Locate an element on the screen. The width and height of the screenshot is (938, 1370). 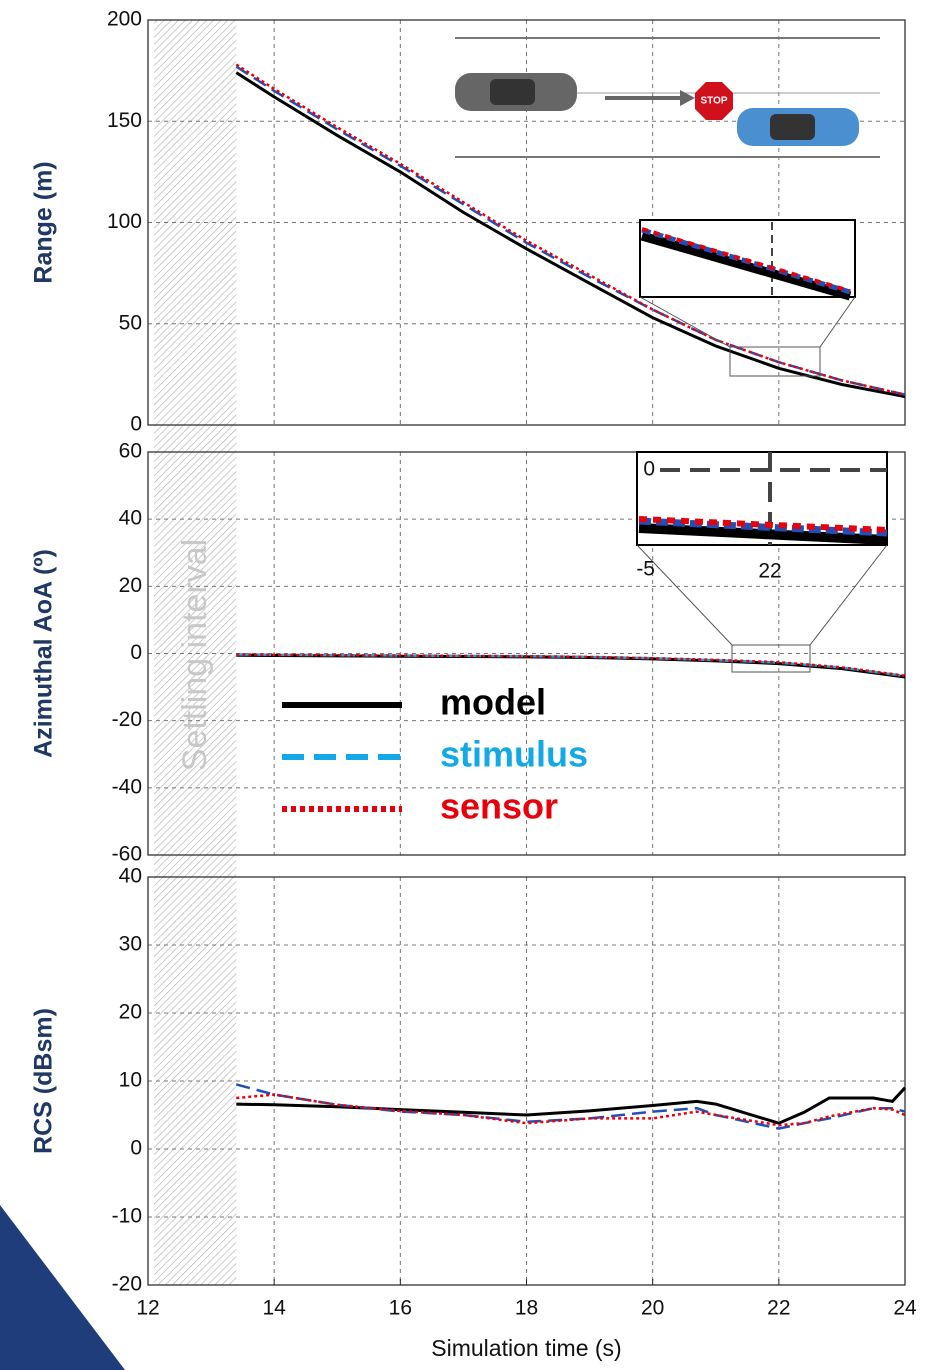
y-tick-label: 60 is located at coordinates (130, 451).